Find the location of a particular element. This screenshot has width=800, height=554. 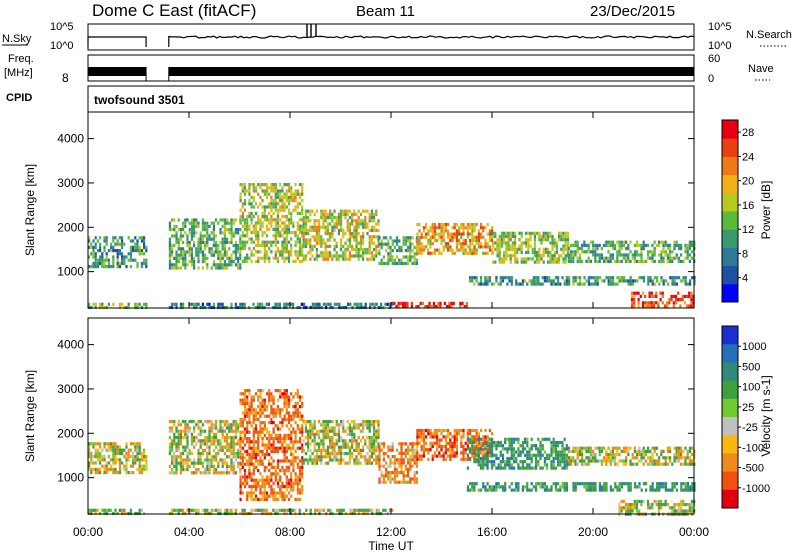

power-cbar-tick-label-4: 20 is located at coordinates (748, 182).